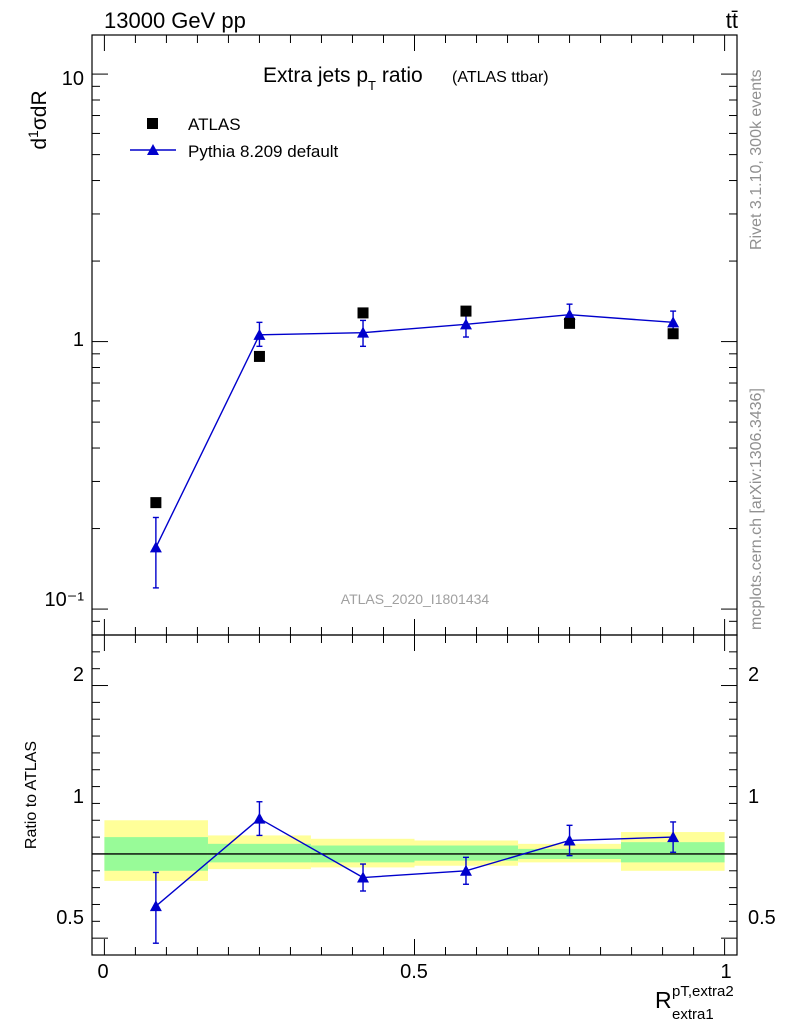 Image resolution: width=786 pixels, height=1024 pixels. What do you see at coordinates (756, 159) in the screenshot?
I see `rivet-label: Rivet 3.1.10, 300k events` at bounding box center [756, 159].